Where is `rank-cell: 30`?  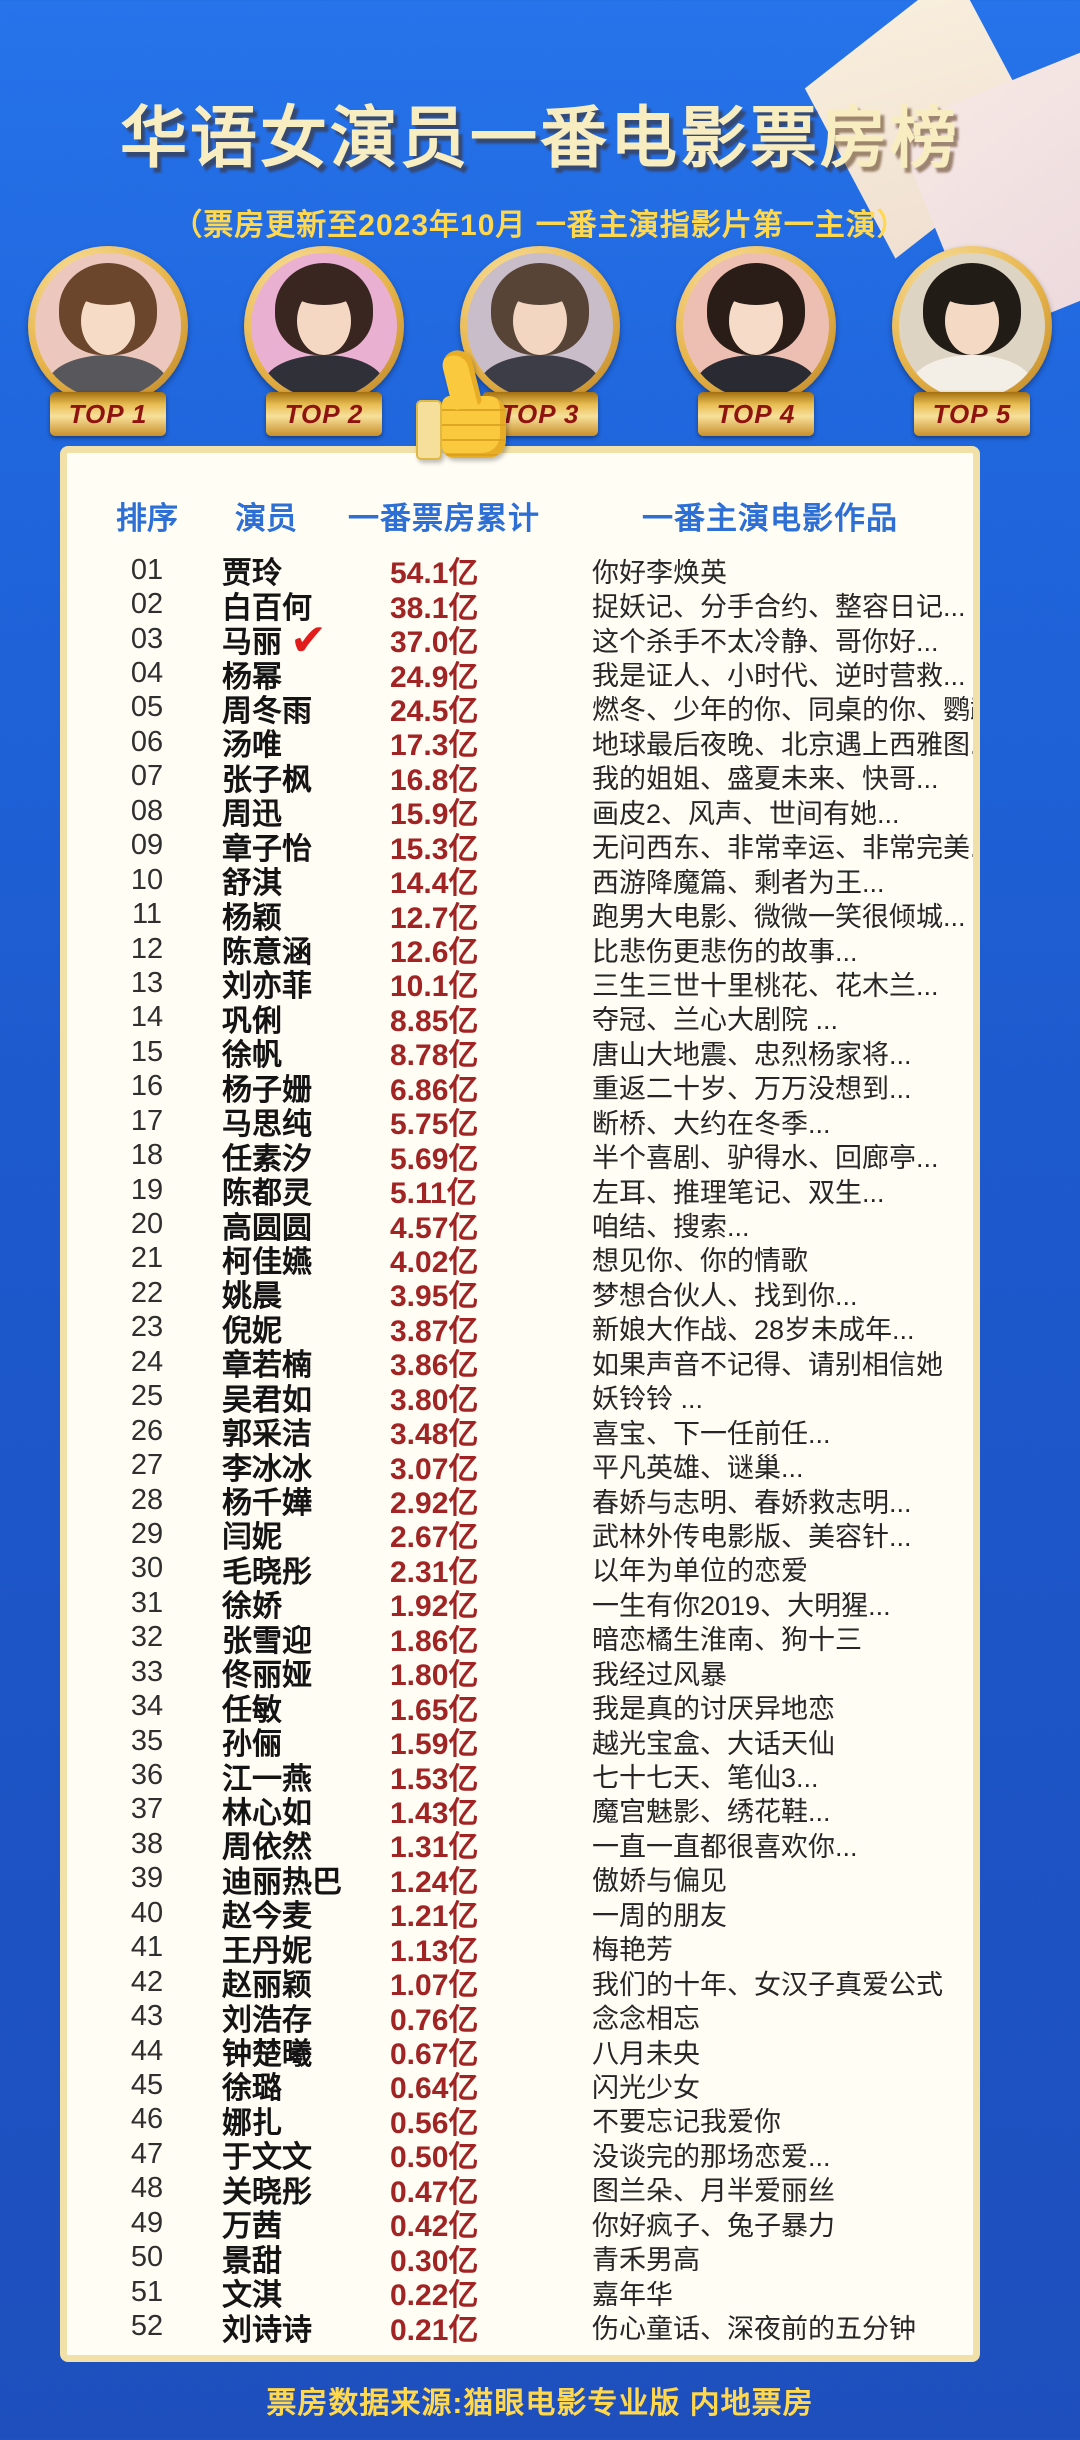
rank-cell: 30 is located at coordinates (147, 1568).